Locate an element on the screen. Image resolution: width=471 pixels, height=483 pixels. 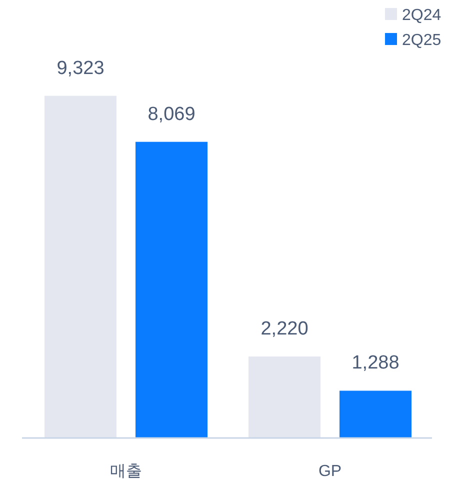
data-label: 8,069 is located at coordinates (172, 114).